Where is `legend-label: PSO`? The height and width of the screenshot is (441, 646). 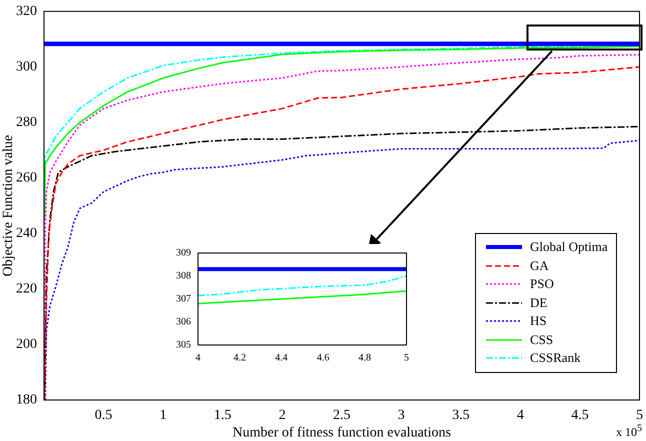
legend-label: PSO is located at coordinates (542, 284).